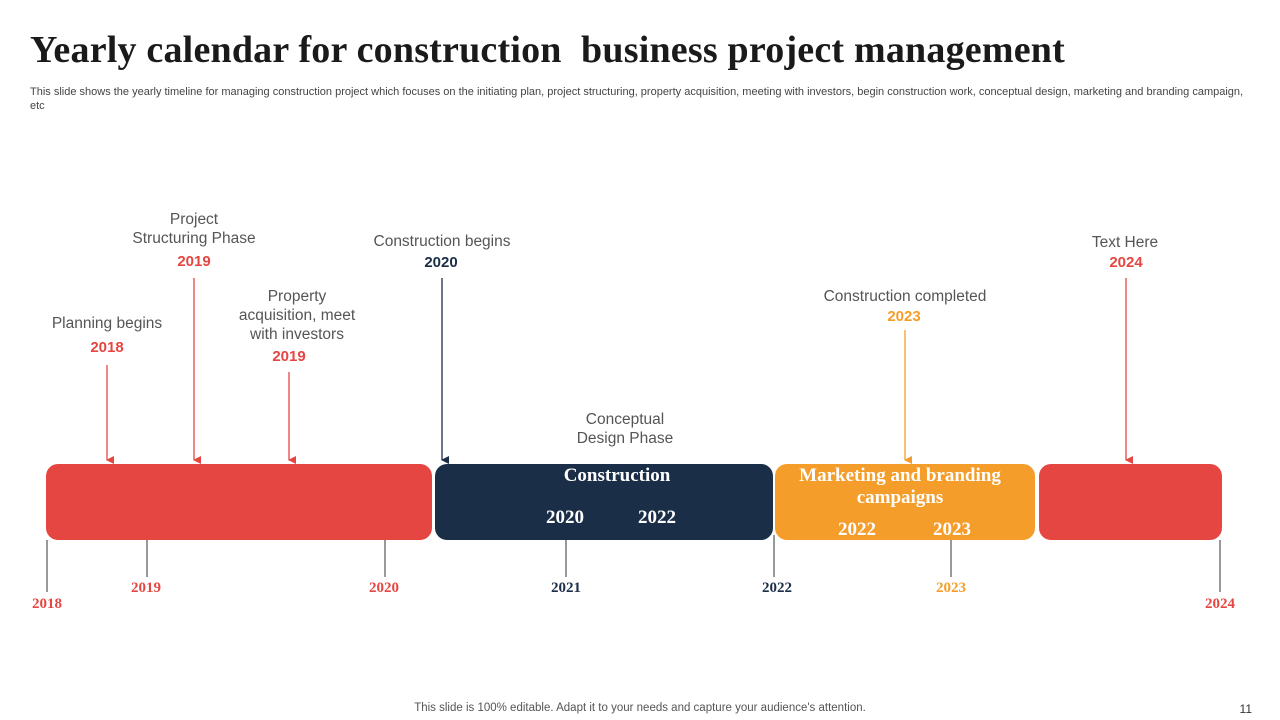  I want to click on milestone-structuring-label: Project Structuring Phase, so click(194, 229).